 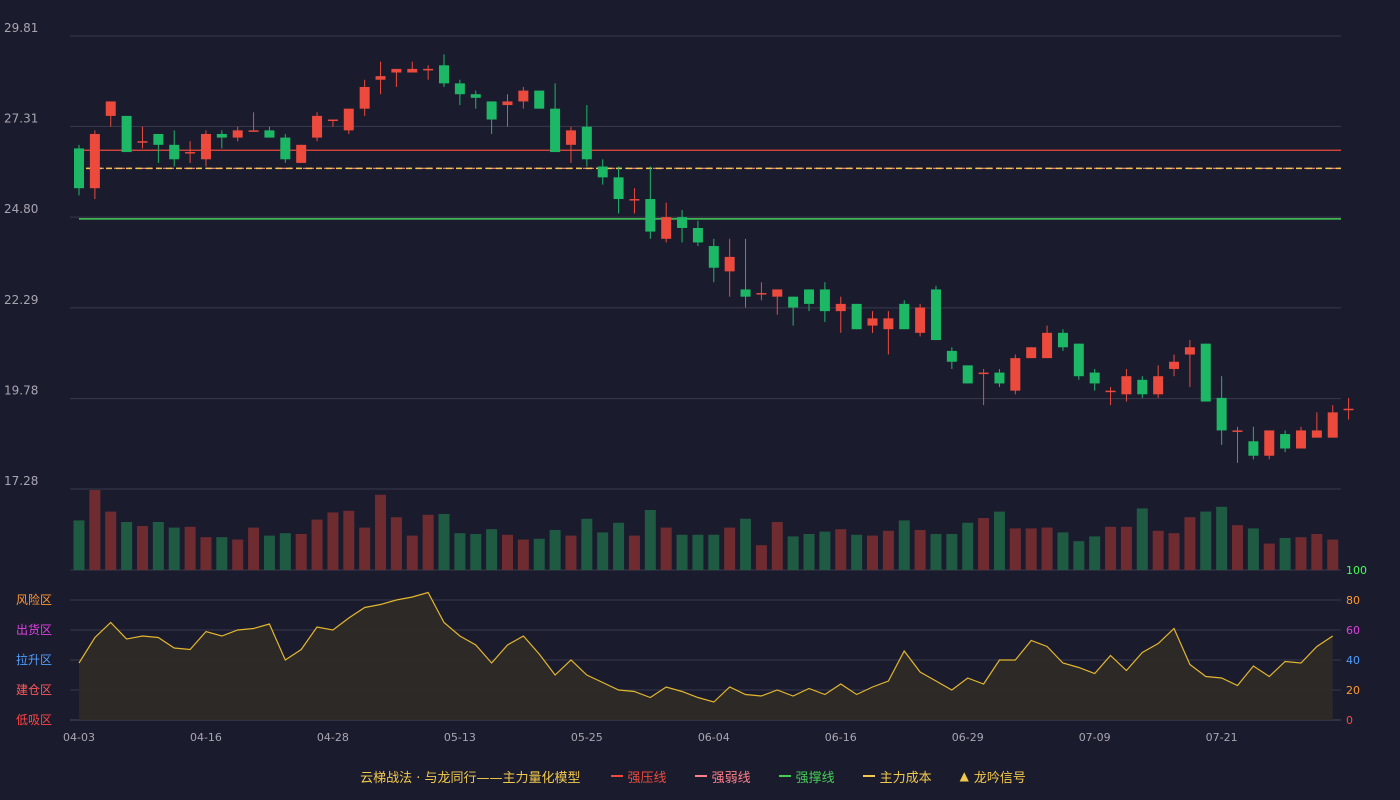 I want to click on indicator-tick-label: 80, so click(x=1353, y=600).